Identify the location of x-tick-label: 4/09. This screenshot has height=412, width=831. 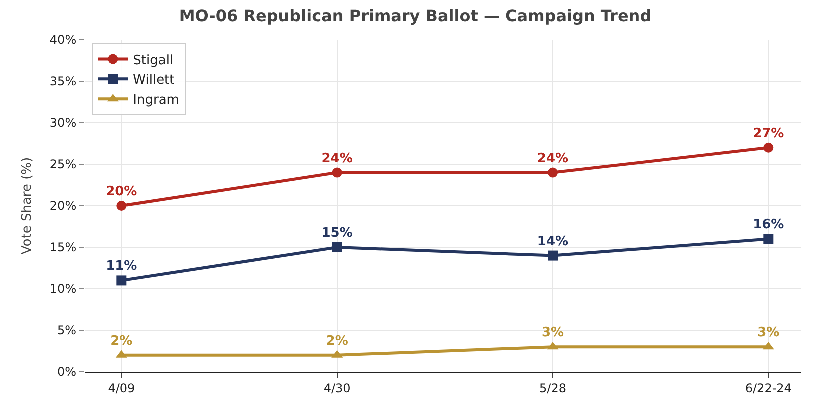
(122, 388).